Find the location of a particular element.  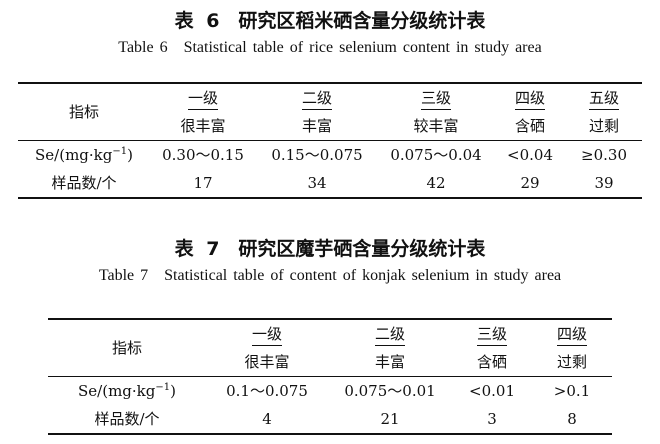

table6-se-label: Se/(mg·kg−1) is located at coordinates (84, 155).